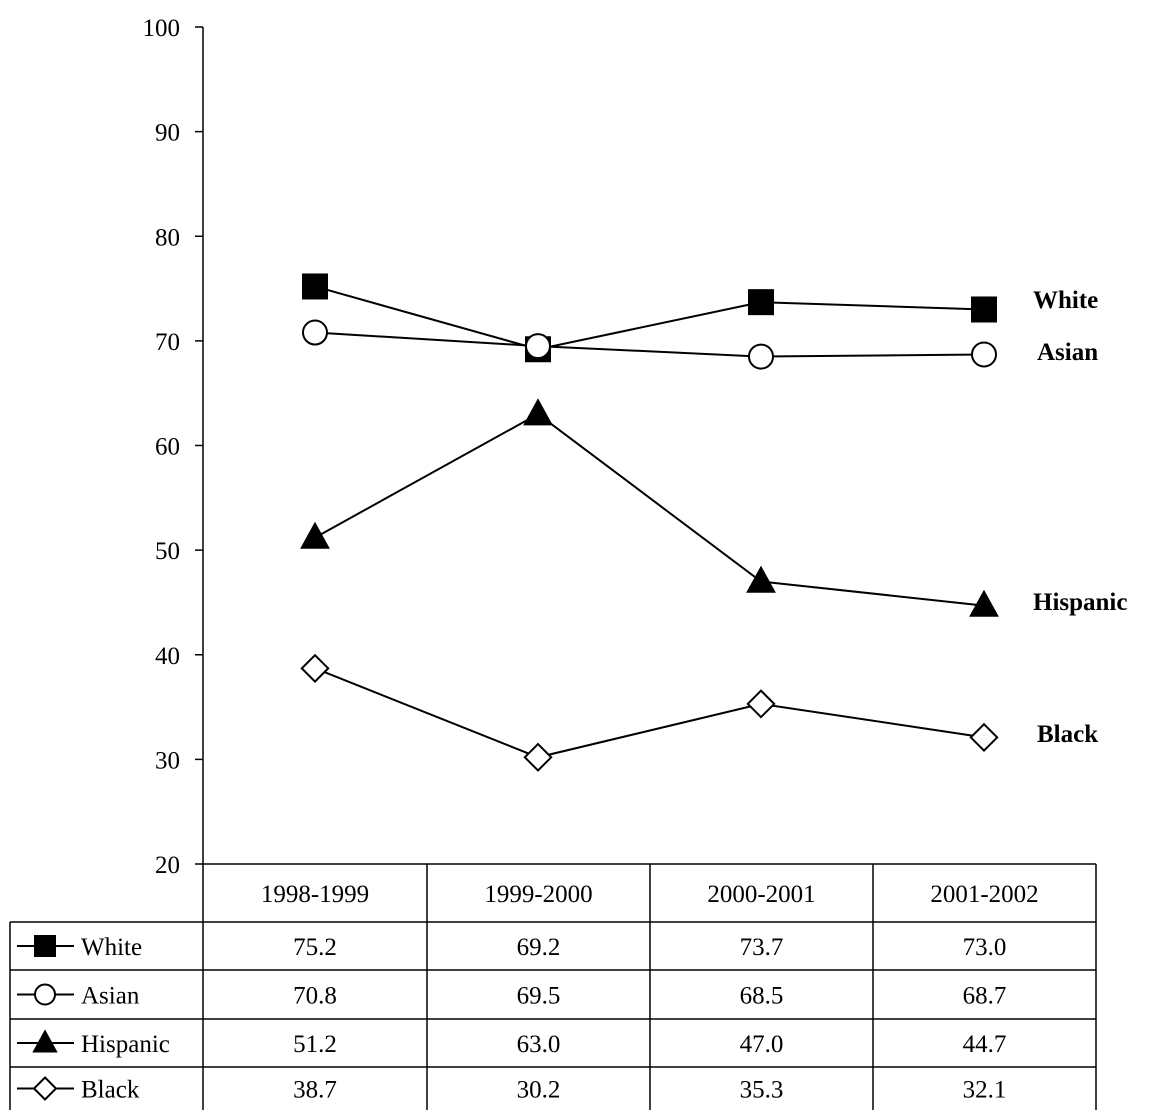 Image resolution: width=1153 pixels, height=1110 pixels. What do you see at coordinates (162, 28) in the screenshot?
I see `y-tick-label: 100` at bounding box center [162, 28].